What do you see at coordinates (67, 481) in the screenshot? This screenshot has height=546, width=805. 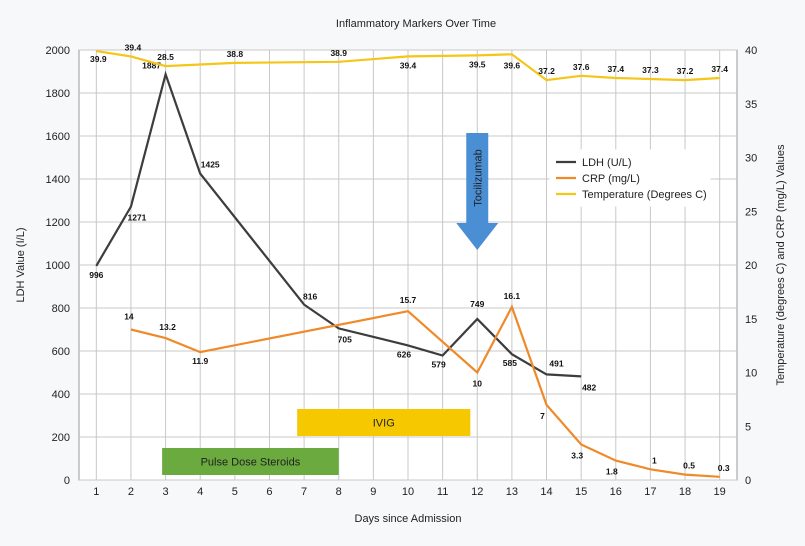 I see `y-left-tick-label: 0` at bounding box center [67, 481].